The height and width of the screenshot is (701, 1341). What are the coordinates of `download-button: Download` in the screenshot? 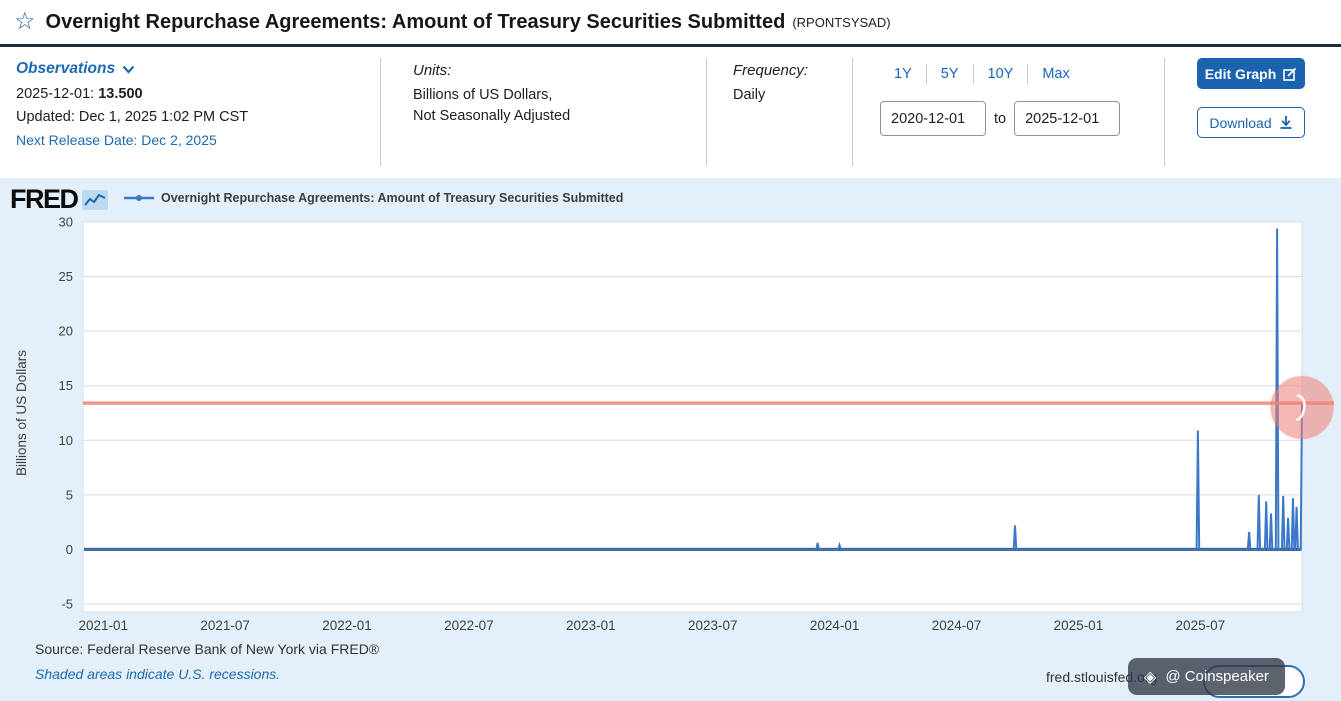 It's located at (1251, 122).